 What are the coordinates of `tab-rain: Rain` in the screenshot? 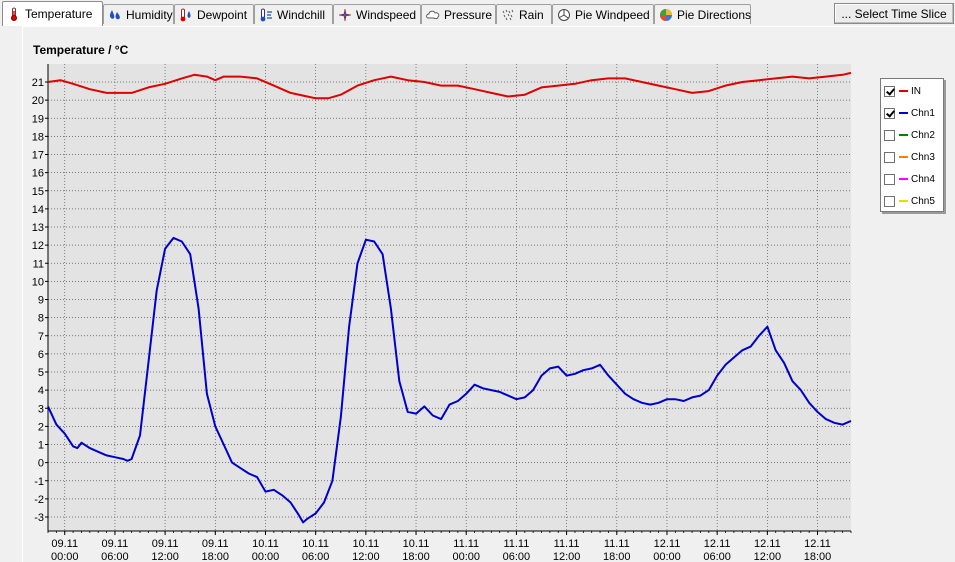 It's located at (524, 14).